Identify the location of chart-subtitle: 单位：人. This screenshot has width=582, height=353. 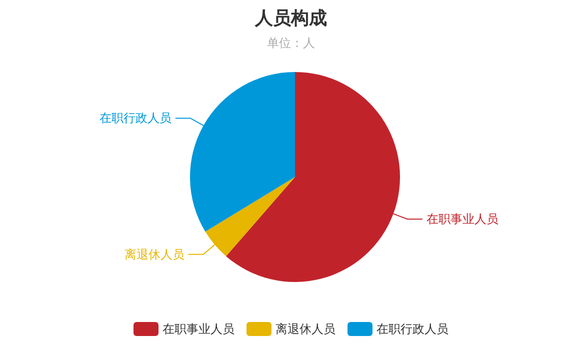
(291, 43).